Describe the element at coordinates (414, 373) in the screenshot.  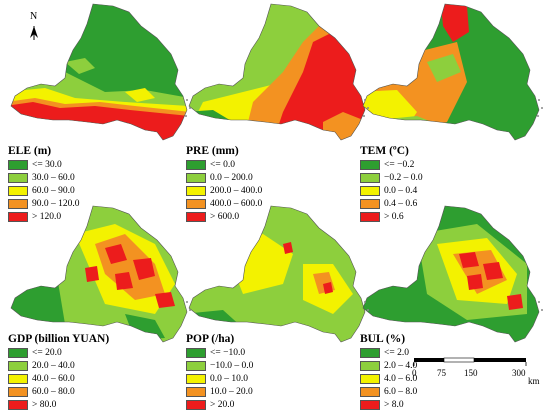
I see `scale-tick-0: 0` at that location.